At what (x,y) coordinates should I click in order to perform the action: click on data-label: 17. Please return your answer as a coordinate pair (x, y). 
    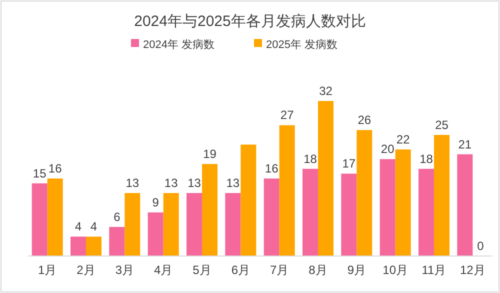
    Looking at the image, I should click on (349, 163).